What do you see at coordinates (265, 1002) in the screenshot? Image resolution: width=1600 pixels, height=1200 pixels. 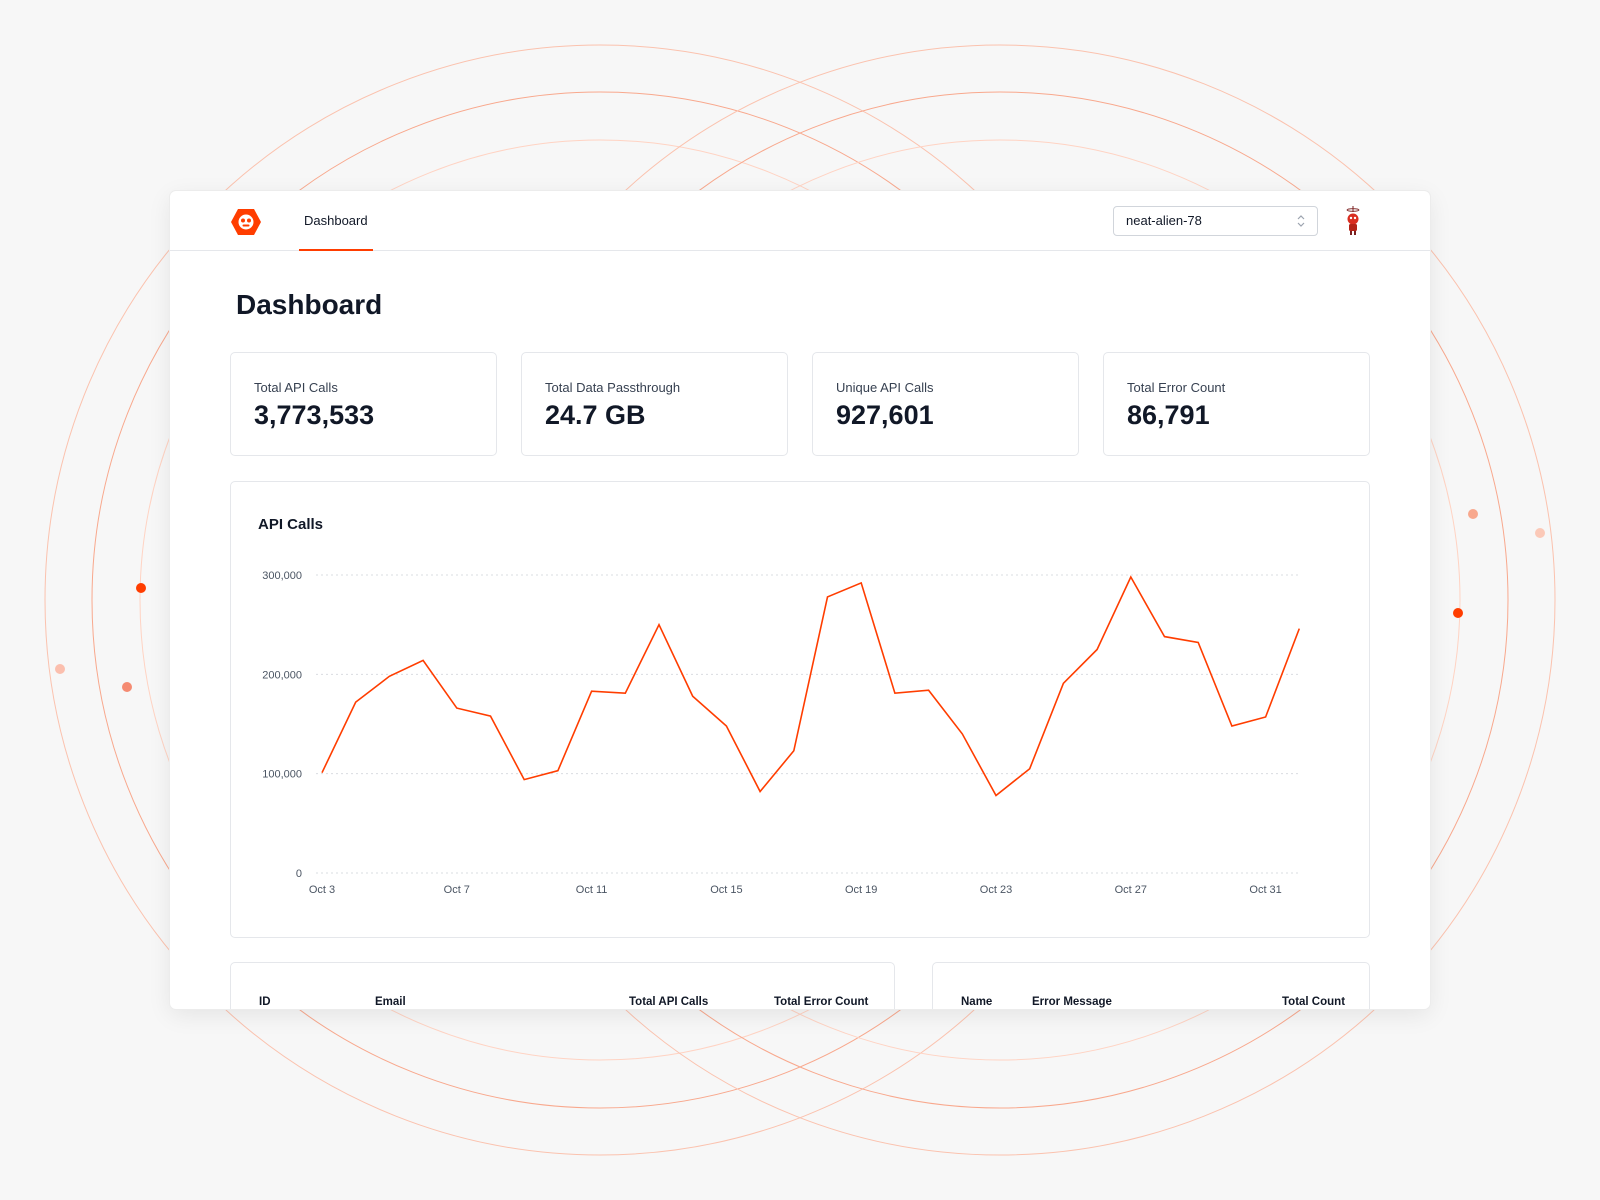 I see `column-header-id: ID` at bounding box center [265, 1002].